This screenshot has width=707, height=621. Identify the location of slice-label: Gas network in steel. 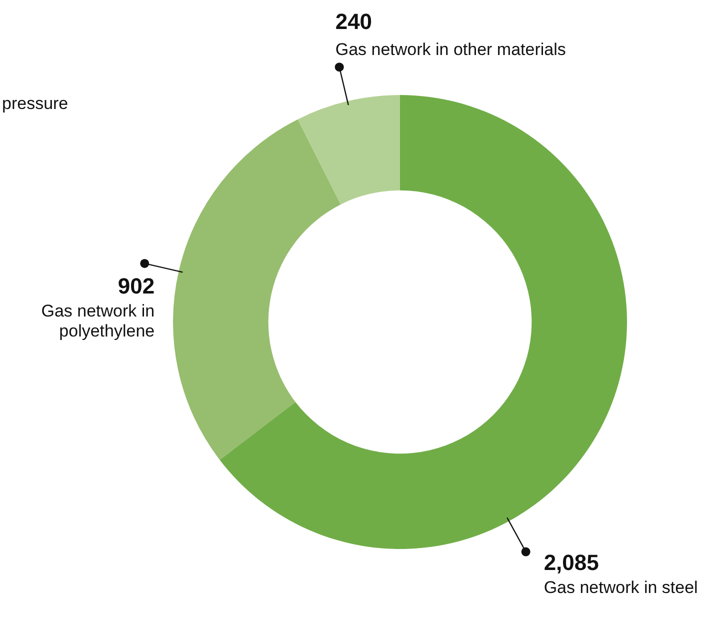
(621, 587).